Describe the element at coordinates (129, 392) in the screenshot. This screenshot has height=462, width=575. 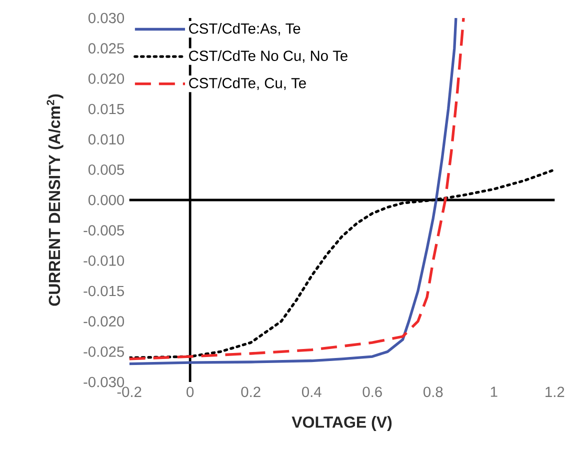
I see `x-tick-label: -0.2` at that location.